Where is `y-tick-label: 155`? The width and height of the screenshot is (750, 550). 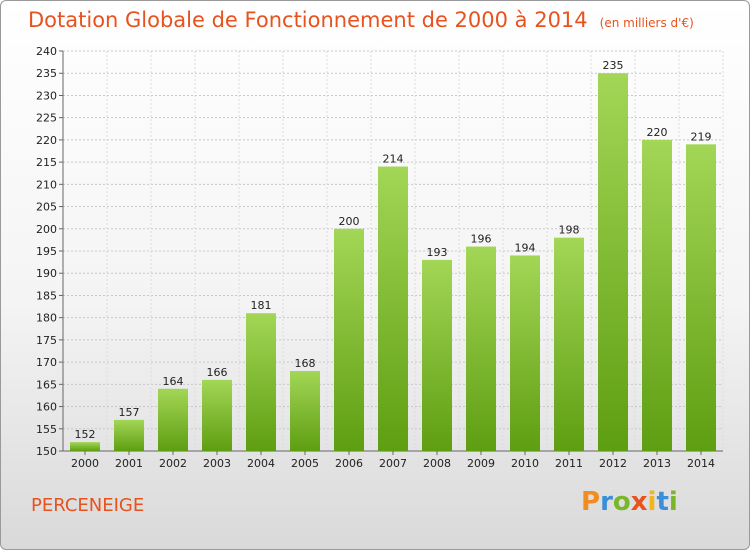
y-tick-label: 155 is located at coordinates (46, 429).